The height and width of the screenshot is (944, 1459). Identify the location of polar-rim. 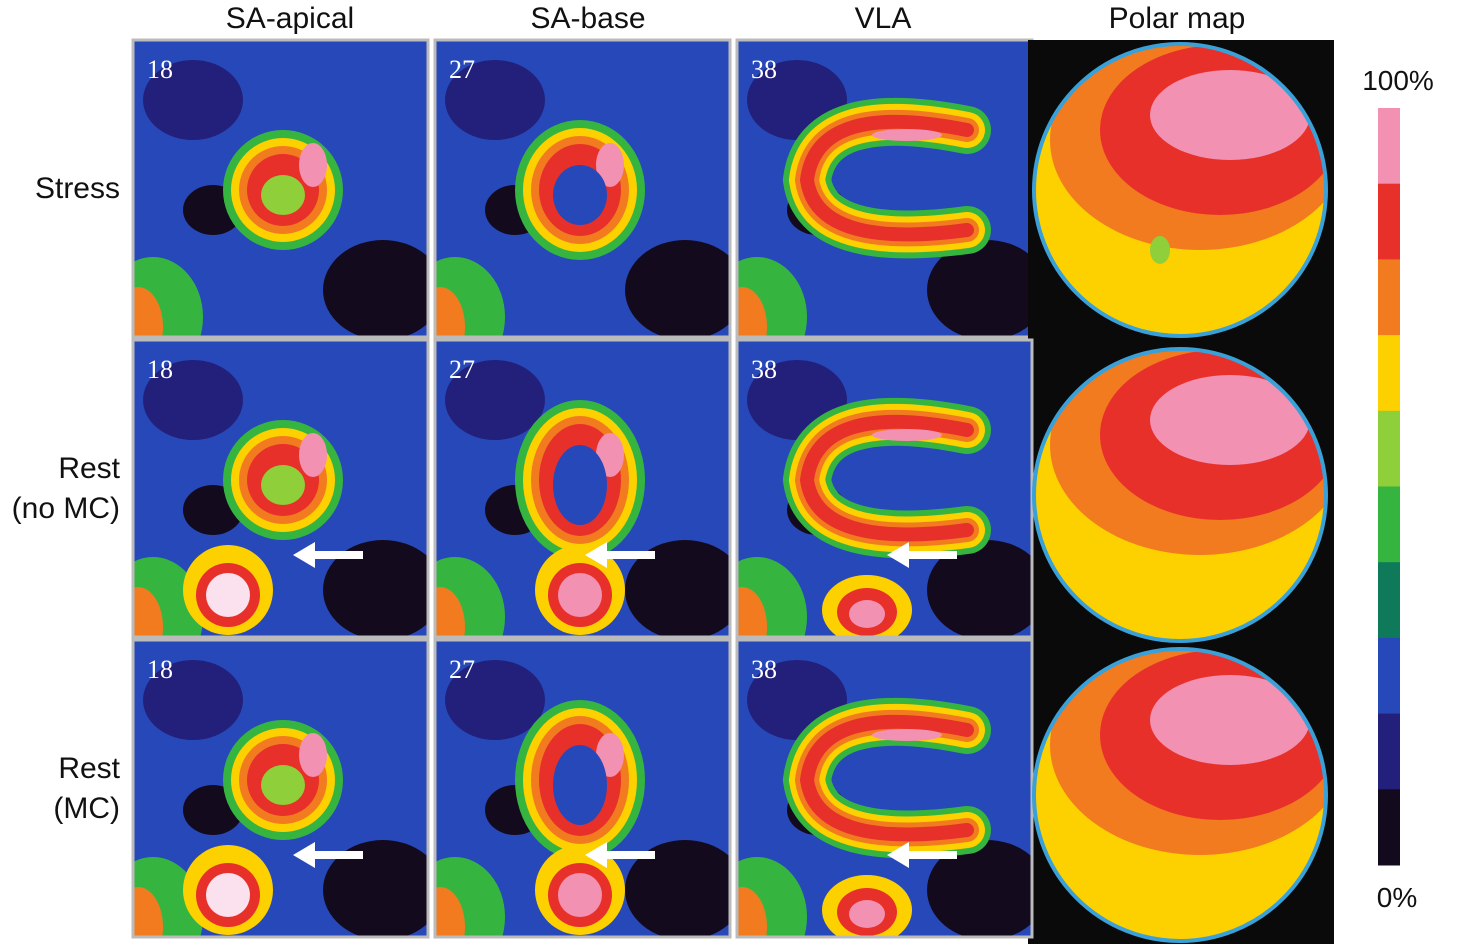
(1180, 190).